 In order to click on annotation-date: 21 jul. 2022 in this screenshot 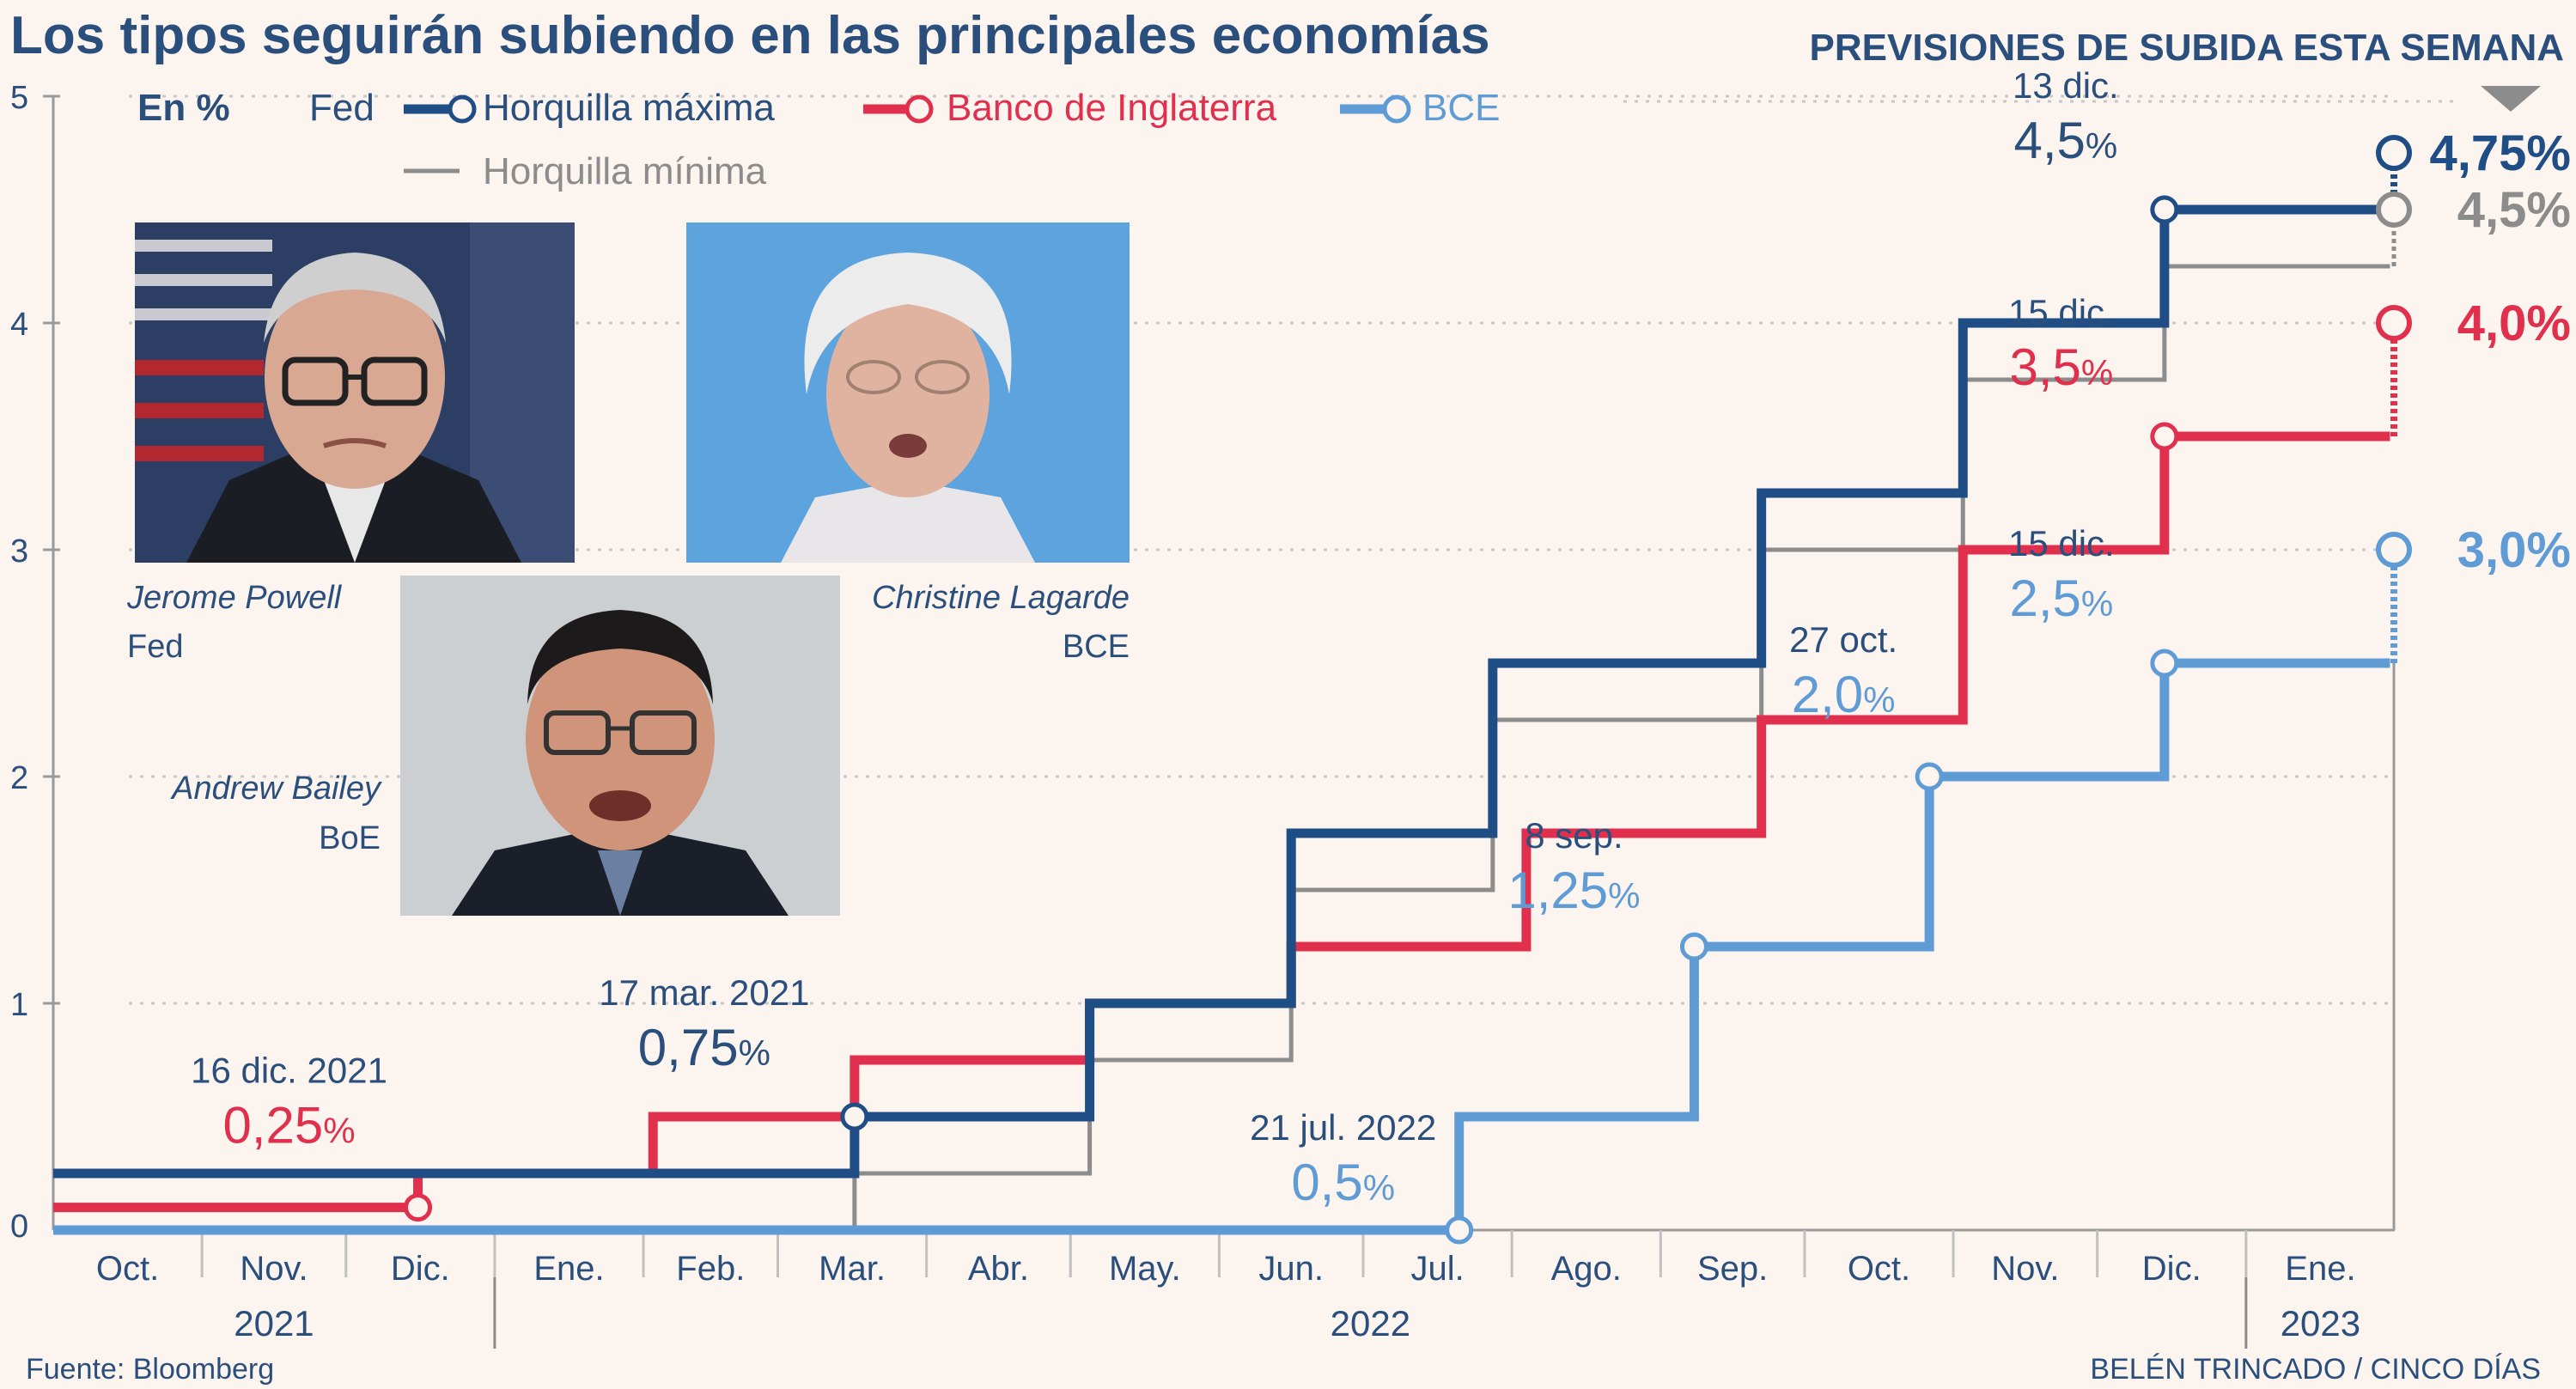, I will do `click(1343, 1127)`.